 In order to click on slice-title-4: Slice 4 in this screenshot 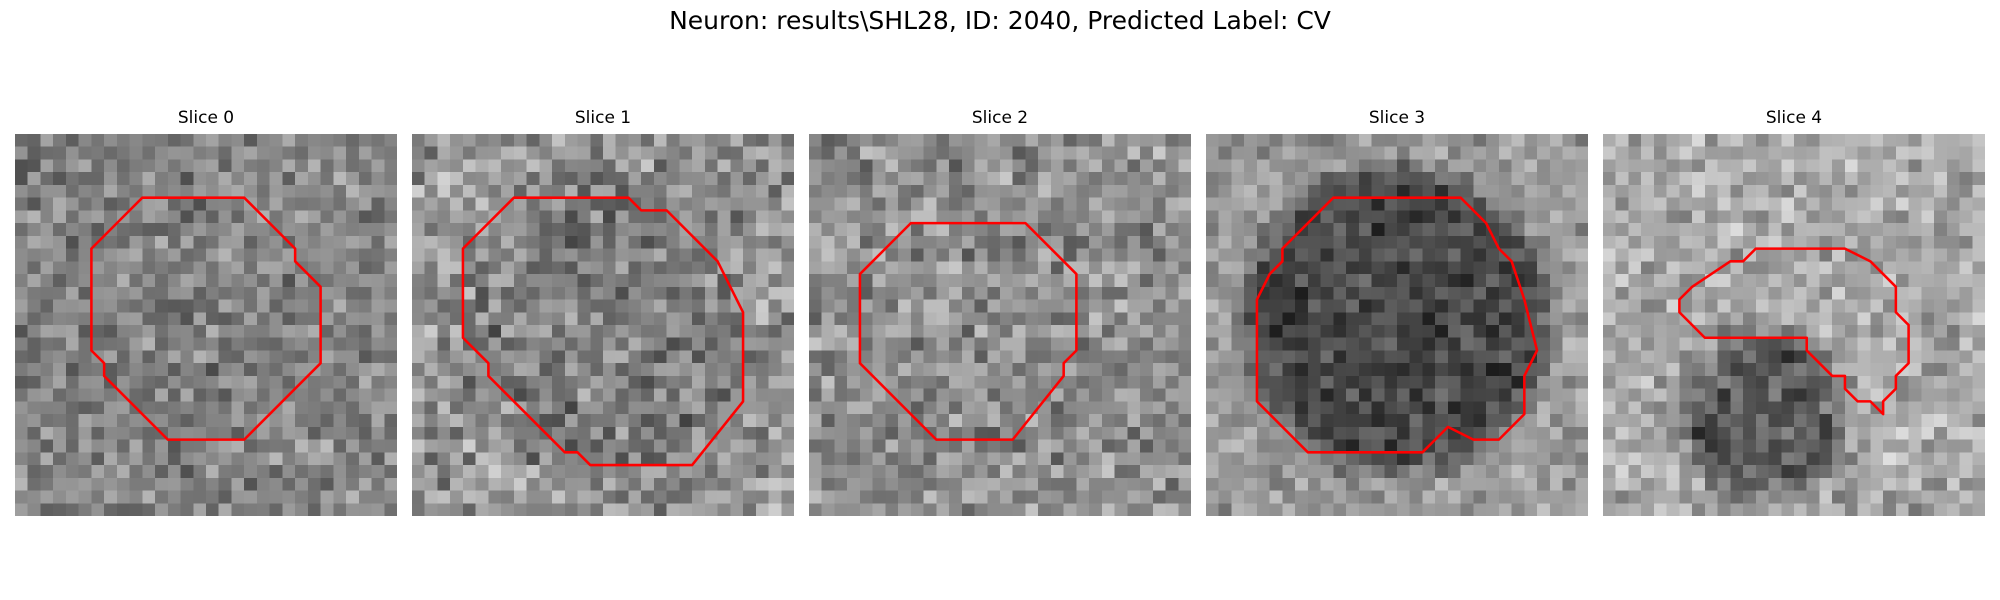, I will do `click(1794, 118)`.